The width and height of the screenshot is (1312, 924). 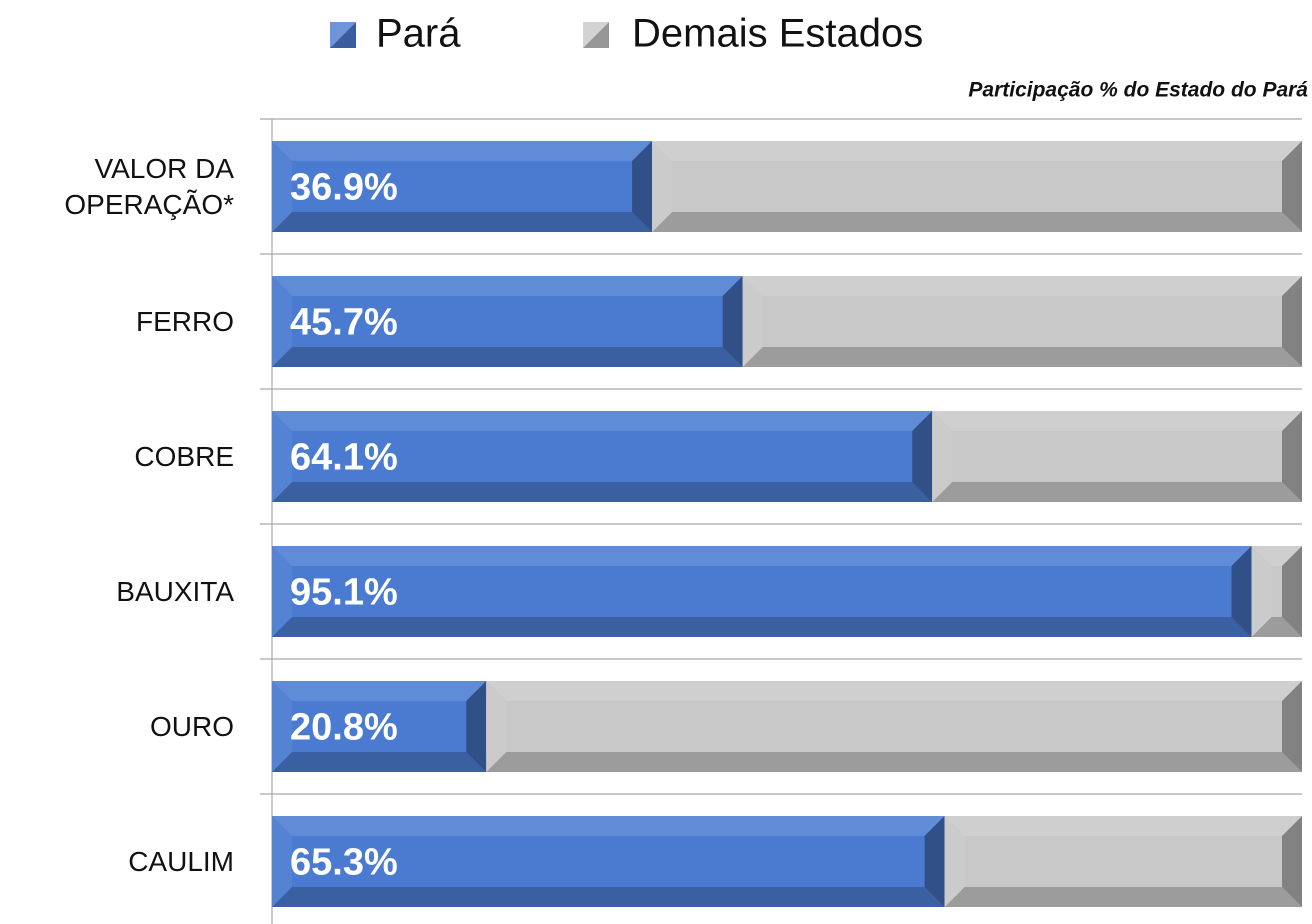 What do you see at coordinates (1138, 90) in the screenshot?
I see `chart-subtitle: Participação % do Estado do Pará` at bounding box center [1138, 90].